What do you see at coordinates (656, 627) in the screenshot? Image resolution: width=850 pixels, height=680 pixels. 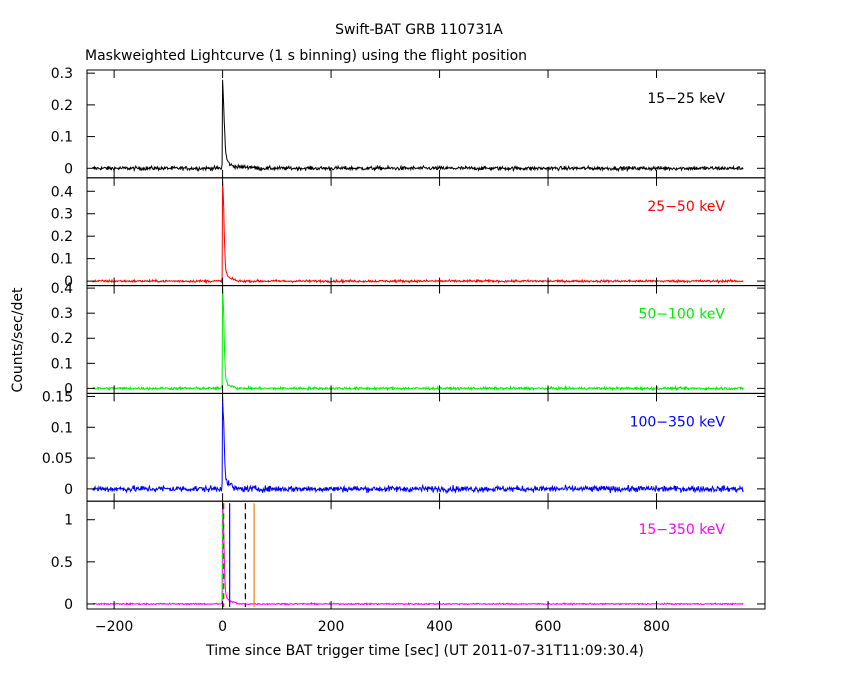 I see `x-tick-label: 800` at bounding box center [656, 627].